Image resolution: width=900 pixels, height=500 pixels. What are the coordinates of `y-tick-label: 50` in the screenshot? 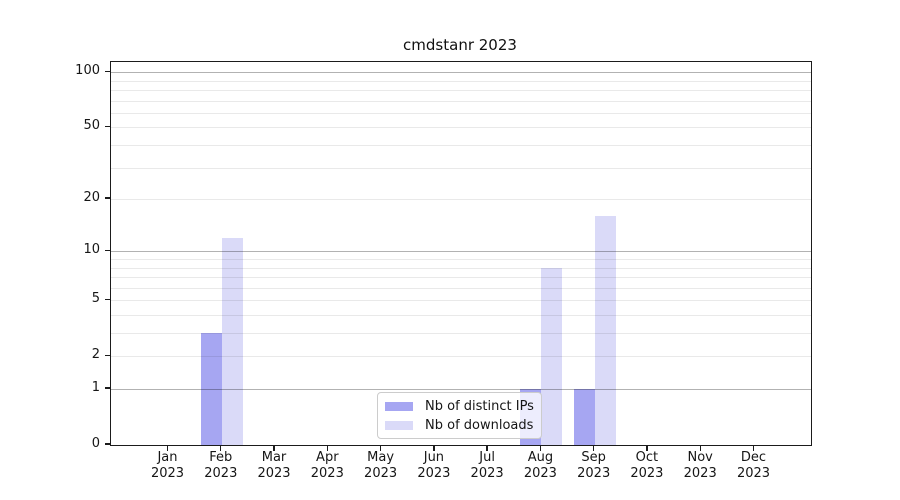 It's located at (91, 126).